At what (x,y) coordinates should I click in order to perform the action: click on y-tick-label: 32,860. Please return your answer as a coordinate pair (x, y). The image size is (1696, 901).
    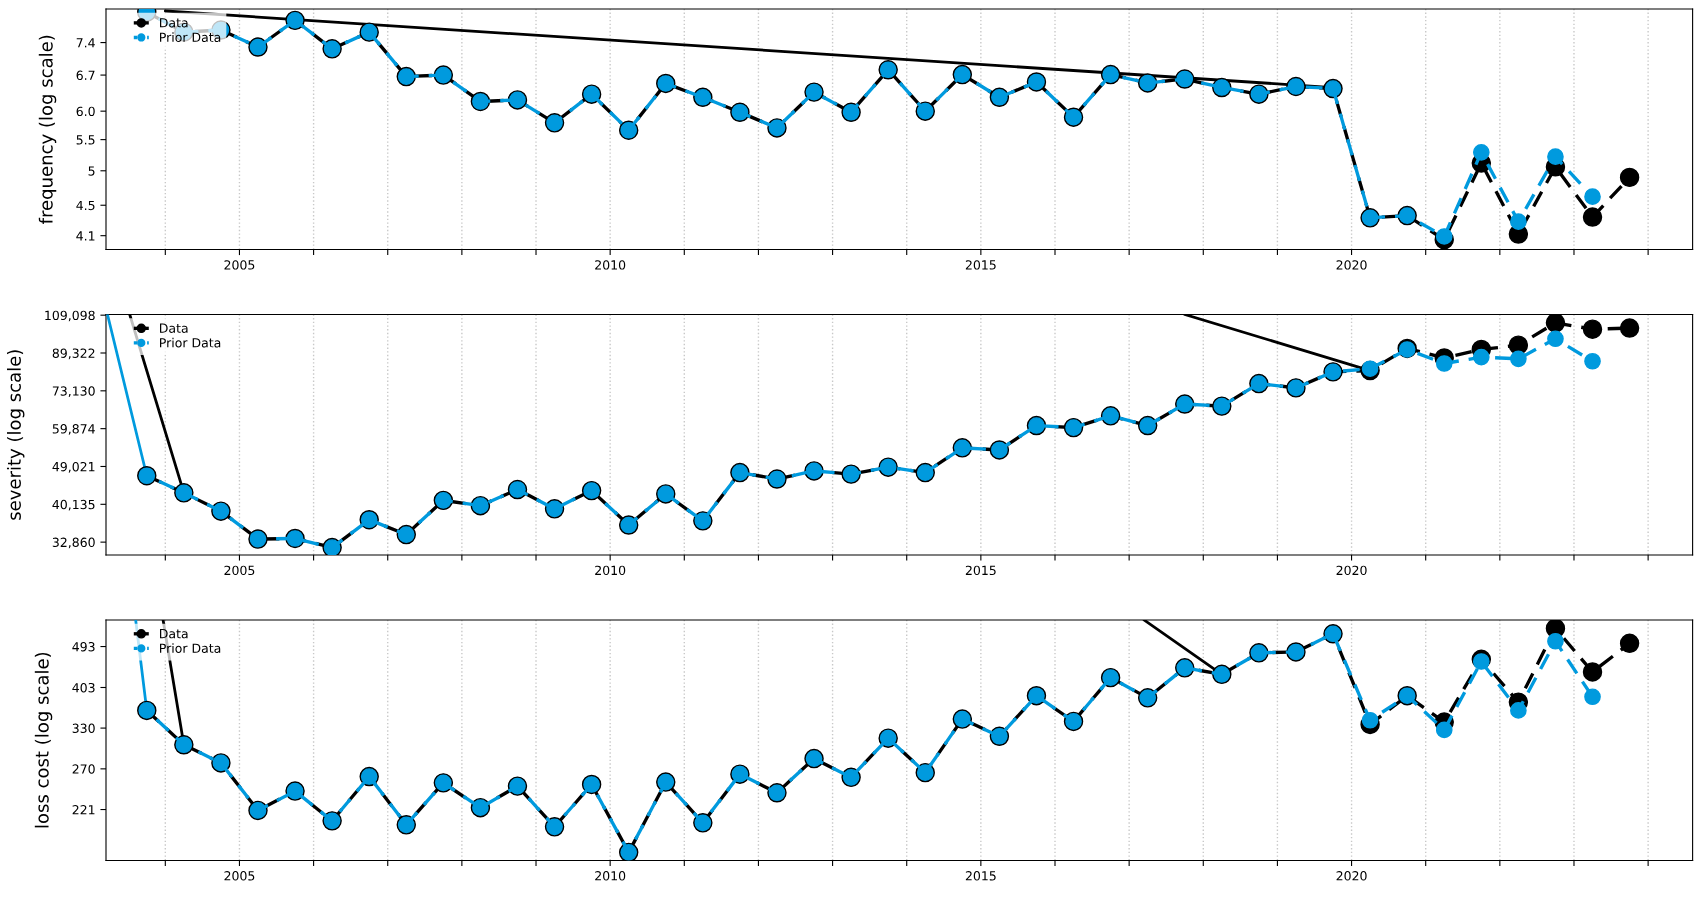
    Looking at the image, I should click on (73, 543).